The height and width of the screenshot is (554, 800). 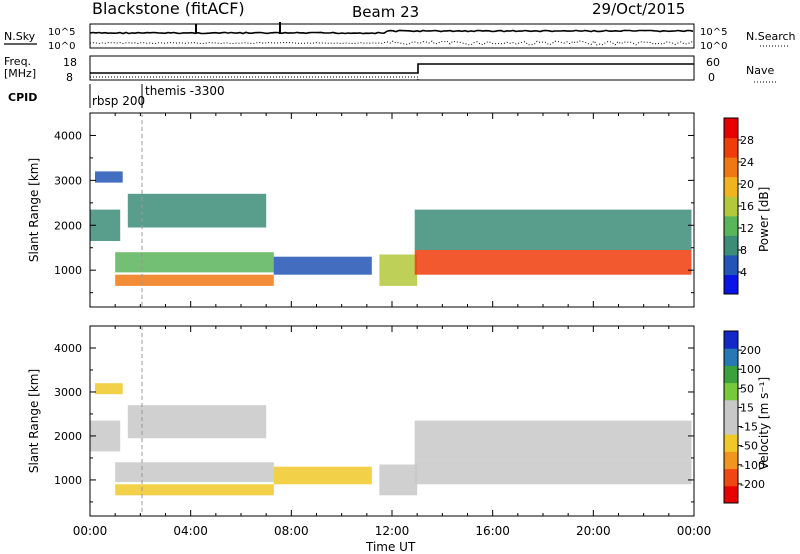 I want to click on noise-right-tick-top: 10^5, so click(x=713, y=32).